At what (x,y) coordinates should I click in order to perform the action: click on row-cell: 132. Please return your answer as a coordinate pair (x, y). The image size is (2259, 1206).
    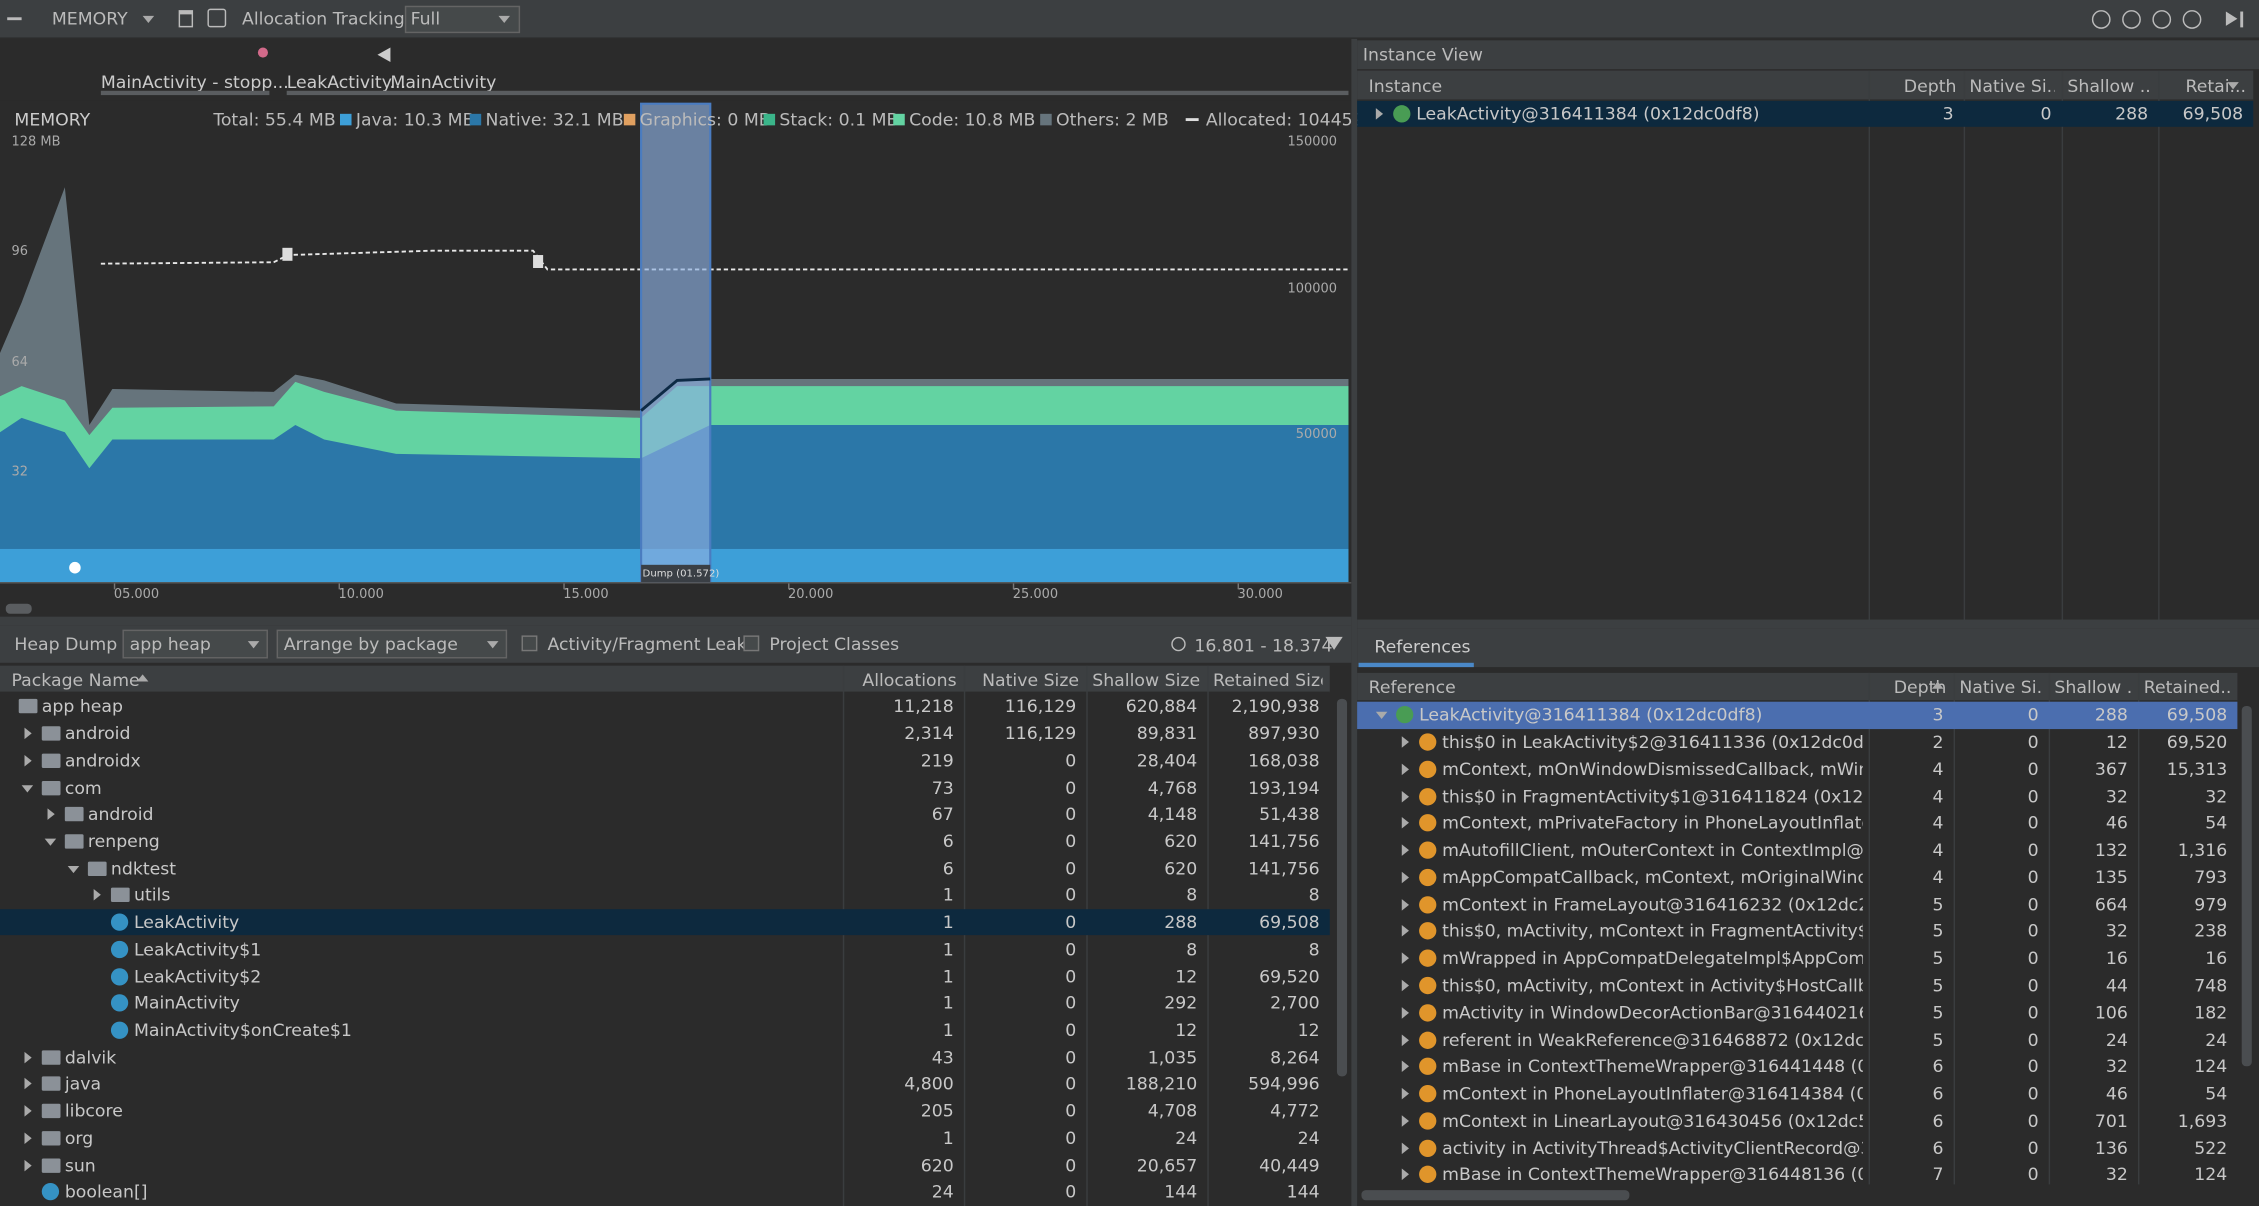
    Looking at the image, I should click on (2111, 850).